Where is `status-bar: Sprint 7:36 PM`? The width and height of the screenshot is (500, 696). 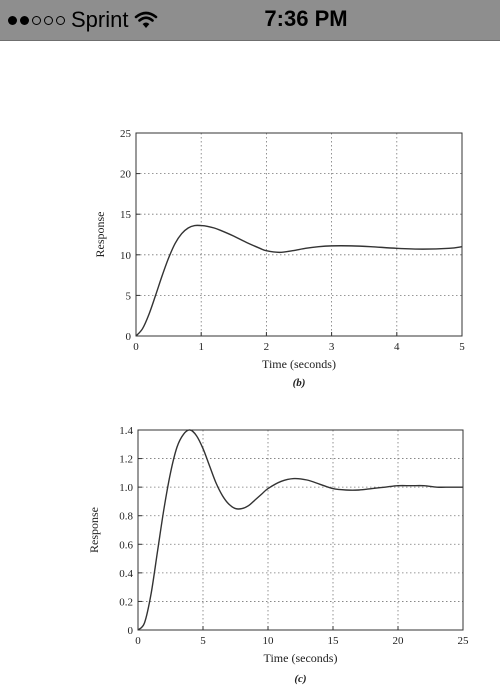 status-bar: Sprint 7:36 PM is located at coordinates (250, 20).